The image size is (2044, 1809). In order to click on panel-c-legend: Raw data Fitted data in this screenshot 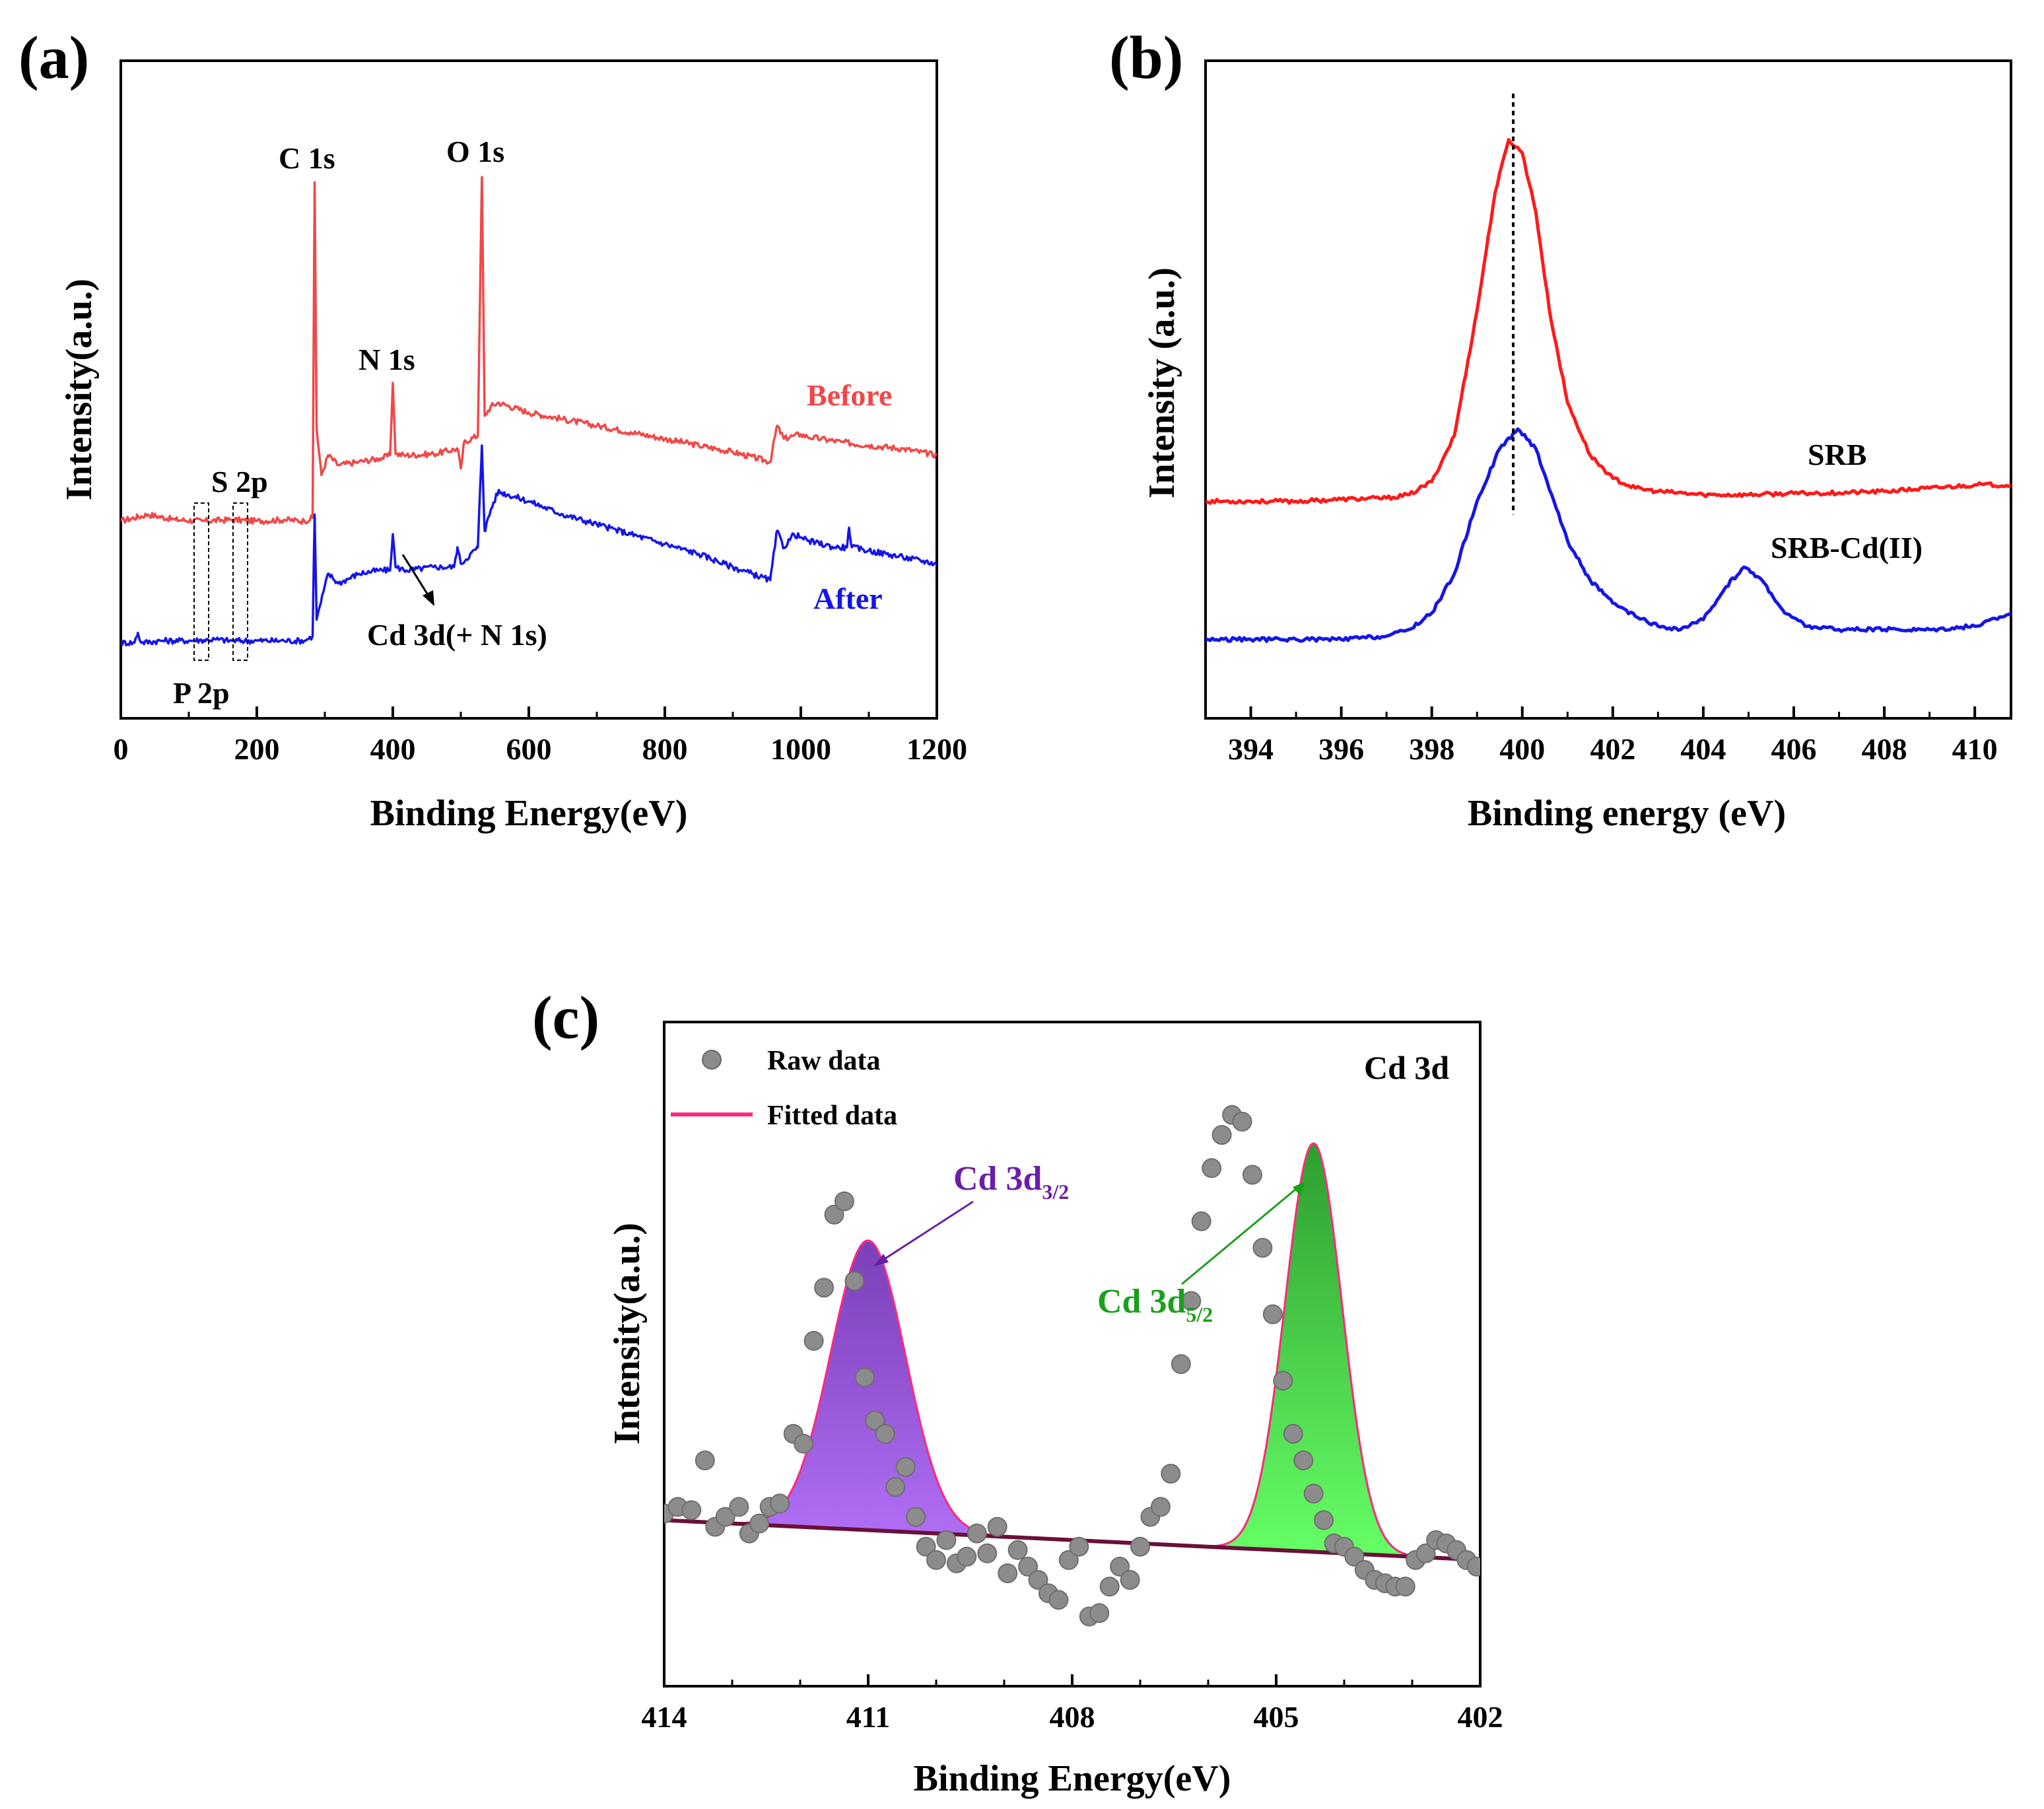, I will do `click(784, 1088)`.